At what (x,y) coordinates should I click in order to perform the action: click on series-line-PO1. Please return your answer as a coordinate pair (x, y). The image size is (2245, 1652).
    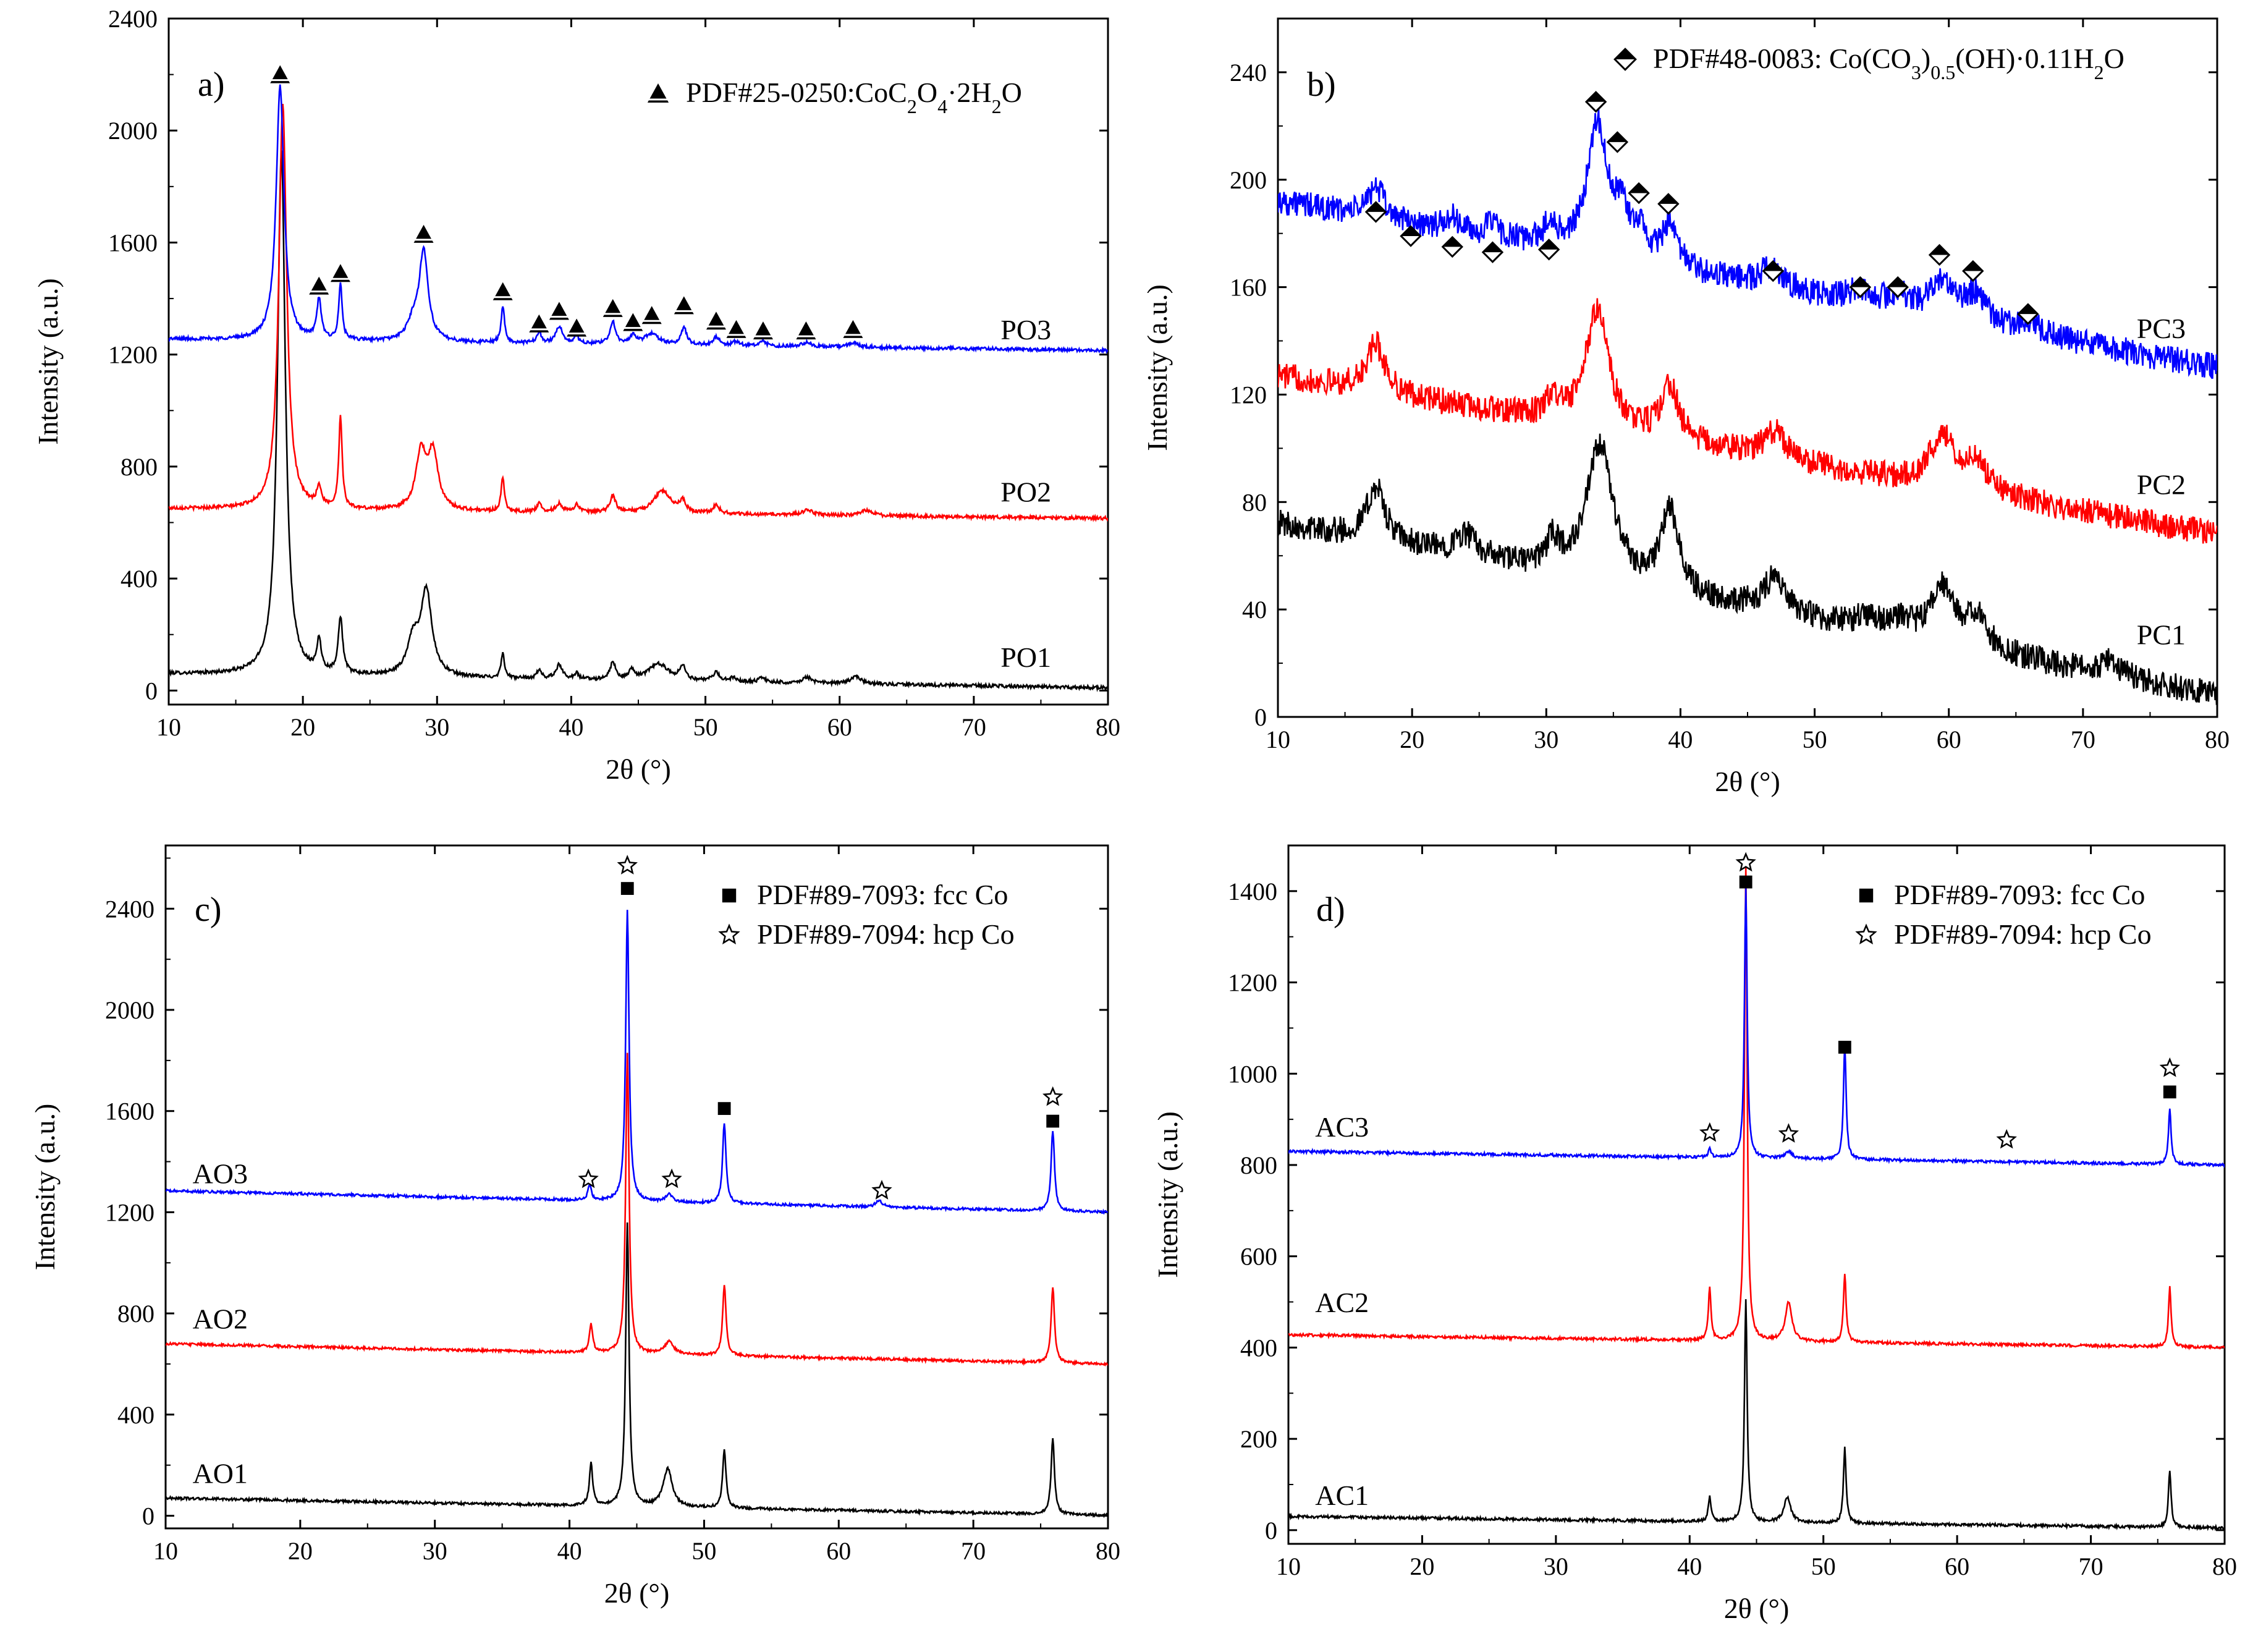
    Looking at the image, I should click on (638, 421).